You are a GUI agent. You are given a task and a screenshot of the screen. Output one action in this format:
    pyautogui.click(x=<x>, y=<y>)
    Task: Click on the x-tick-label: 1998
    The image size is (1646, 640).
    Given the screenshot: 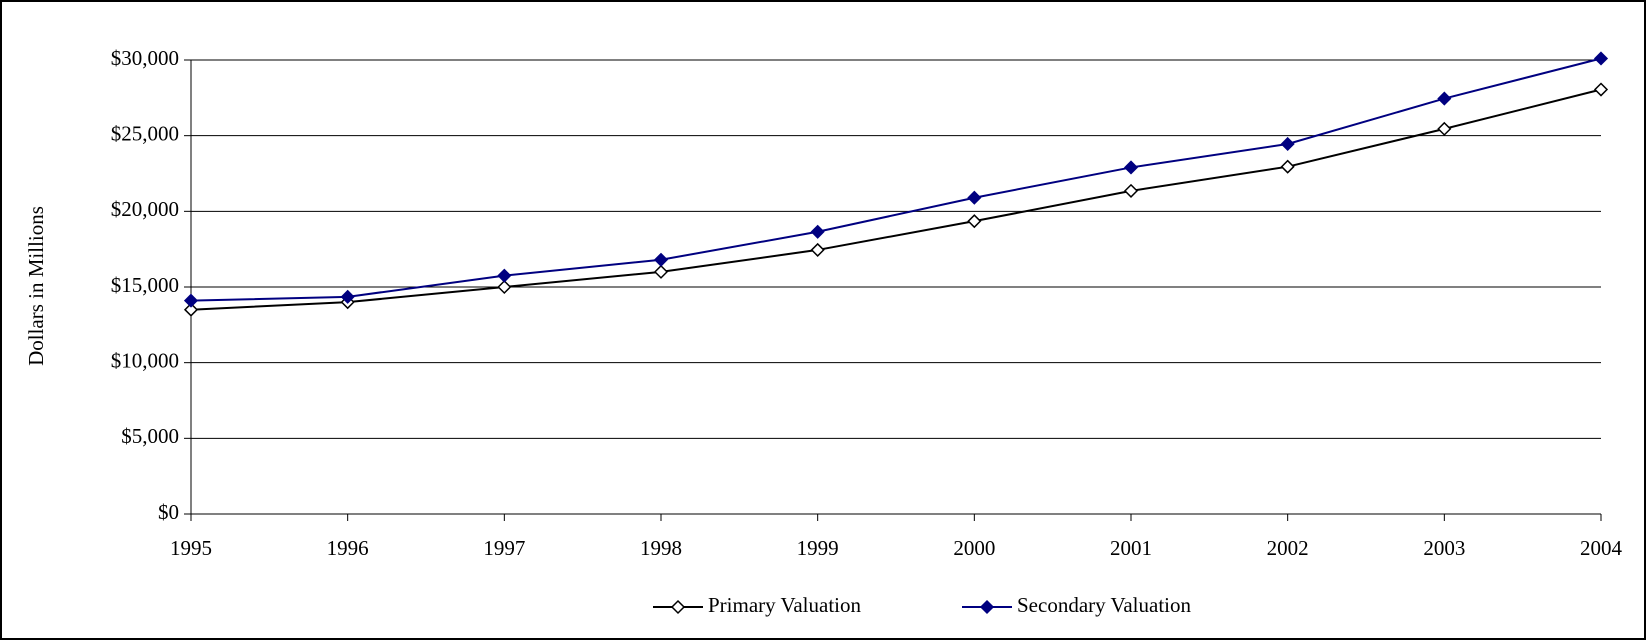 What is the action you would take?
    pyautogui.click(x=661, y=548)
    